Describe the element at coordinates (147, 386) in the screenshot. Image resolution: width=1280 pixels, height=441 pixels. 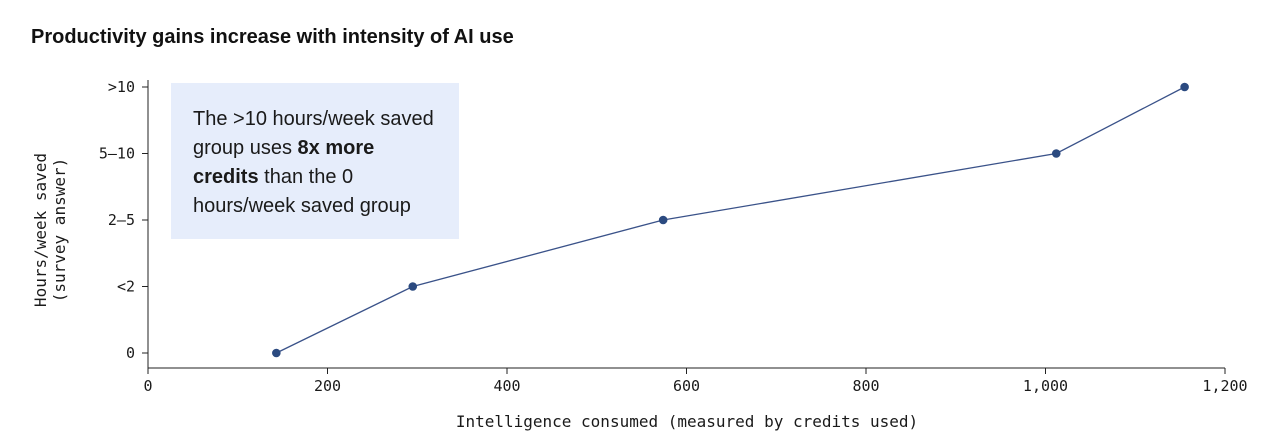
I see `x-tick-label: 0` at that location.